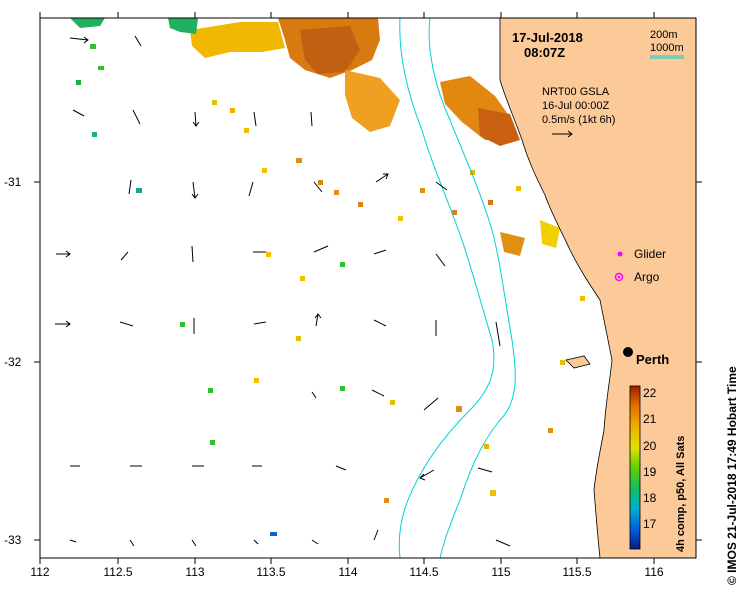 The width and height of the screenshot is (739, 592). What do you see at coordinates (650, 498) in the screenshot?
I see `colorbar-tick-label: 18` at bounding box center [650, 498].